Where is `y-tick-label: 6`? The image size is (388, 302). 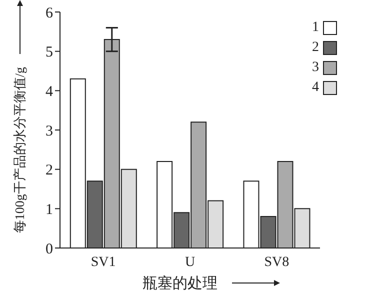
y-tick-label: 6 is located at coordinates (50, 13).